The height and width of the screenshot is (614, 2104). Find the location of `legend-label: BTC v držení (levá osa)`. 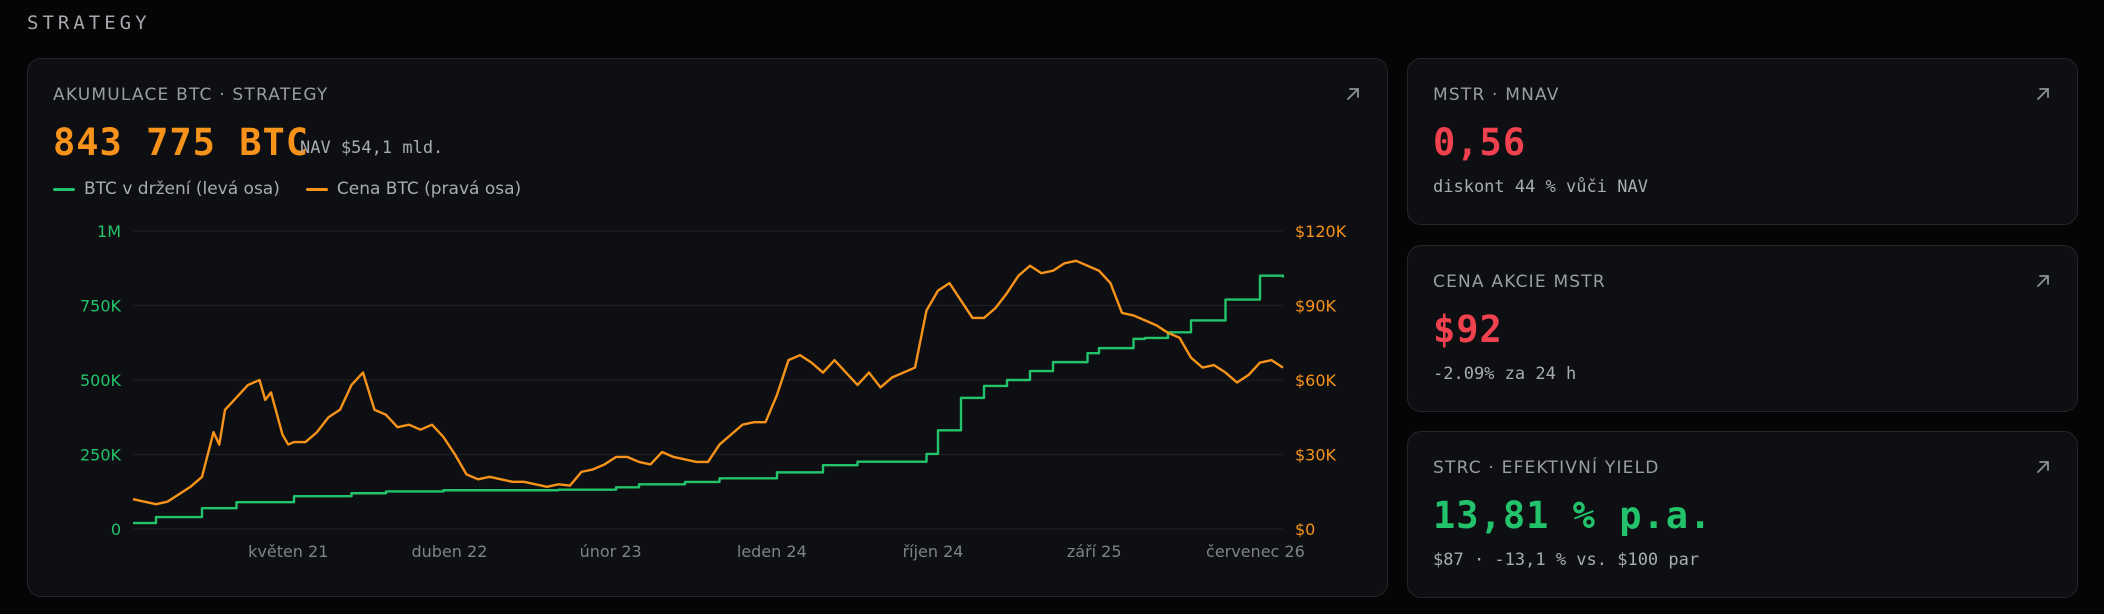

legend-label: BTC v držení (levá osa) is located at coordinates (182, 189).